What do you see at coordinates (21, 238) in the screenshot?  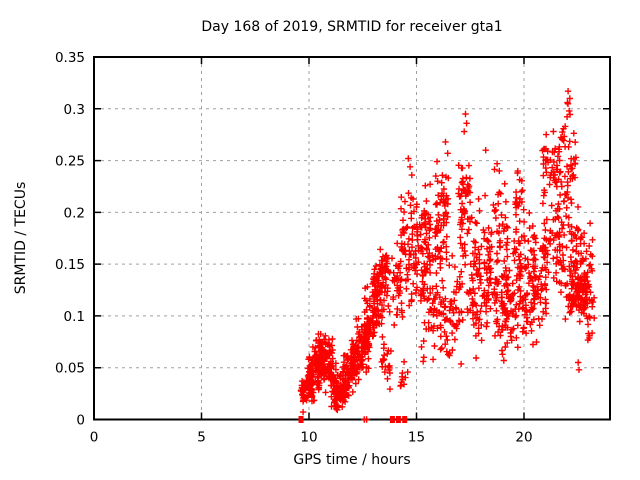 I see `y-axis-label: SRMTID / TECUs` at bounding box center [21, 238].